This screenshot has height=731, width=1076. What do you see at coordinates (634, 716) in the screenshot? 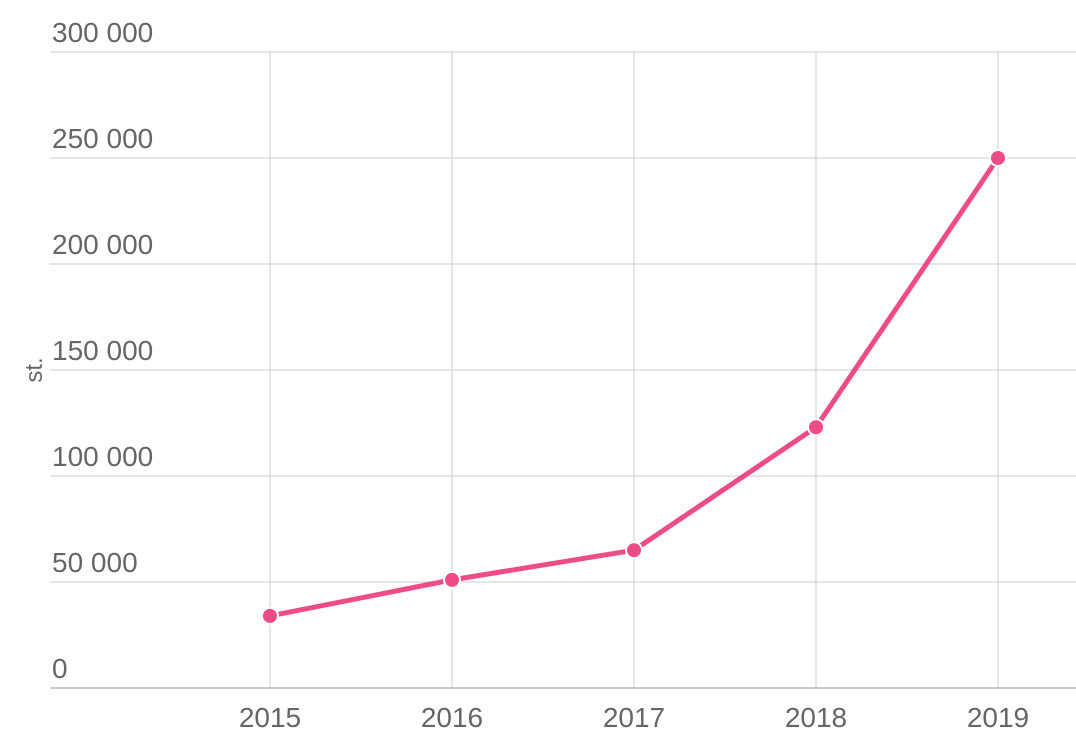
I see `x-tick-label: 2017` at bounding box center [634, 716].